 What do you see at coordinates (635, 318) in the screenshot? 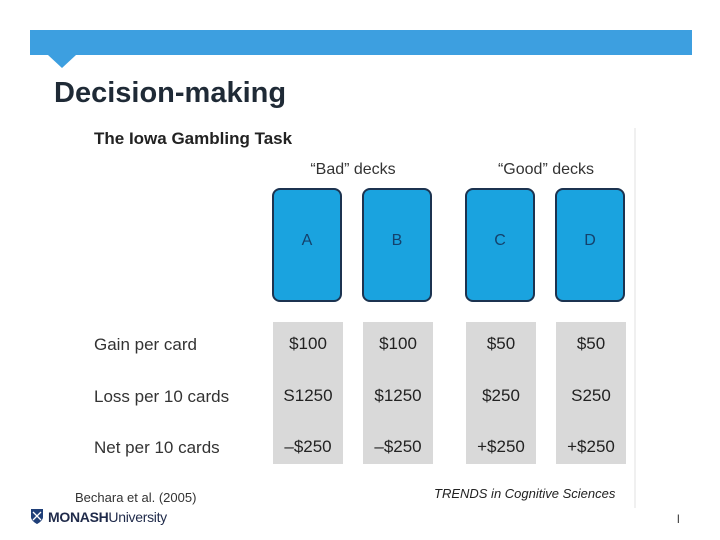
I see `figure-edge` at bounding box center [635, 318].